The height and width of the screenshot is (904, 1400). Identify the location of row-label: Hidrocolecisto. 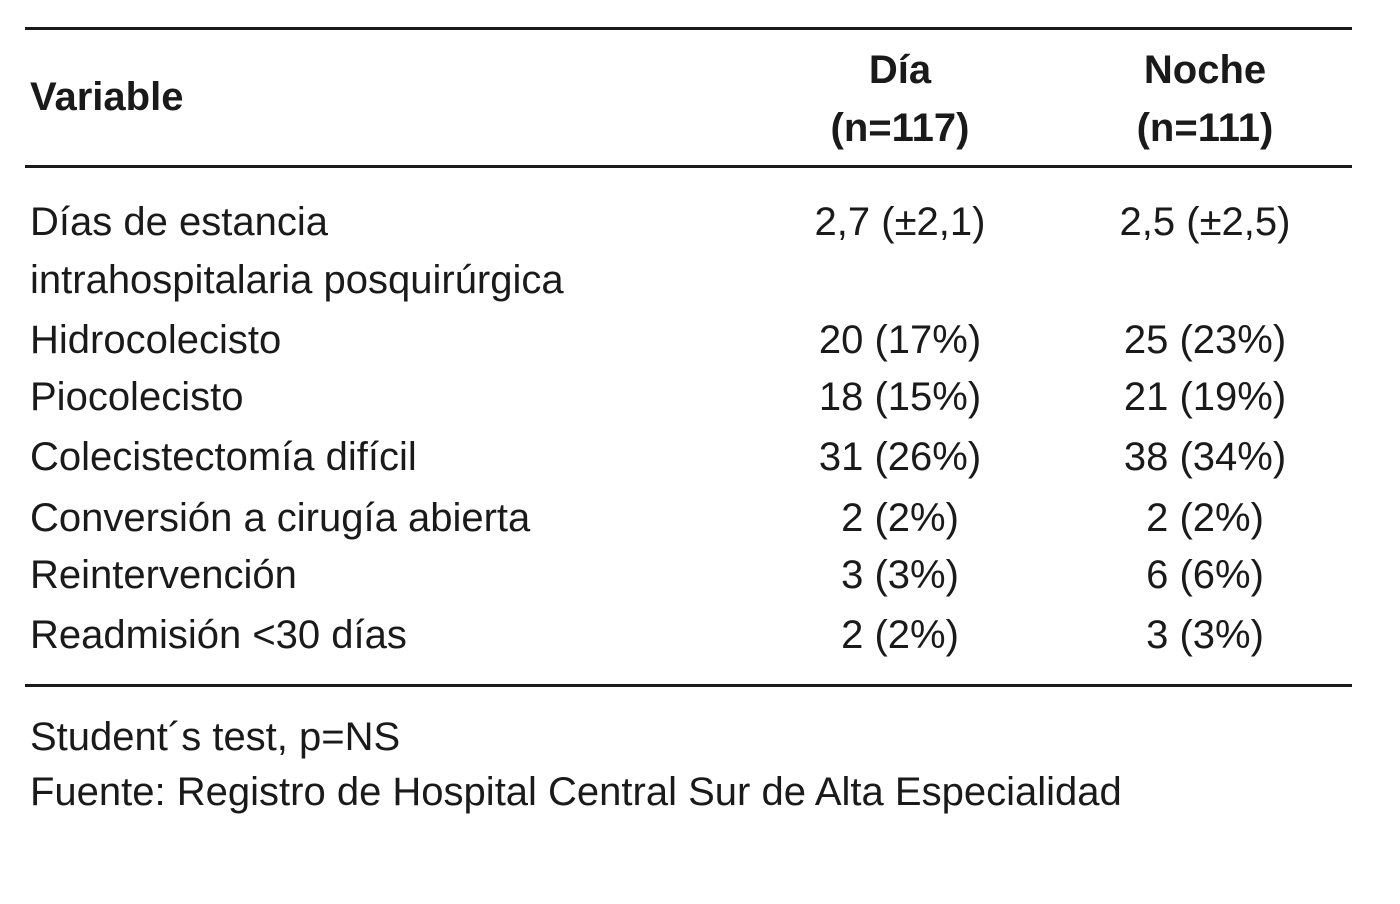
(156, 340).